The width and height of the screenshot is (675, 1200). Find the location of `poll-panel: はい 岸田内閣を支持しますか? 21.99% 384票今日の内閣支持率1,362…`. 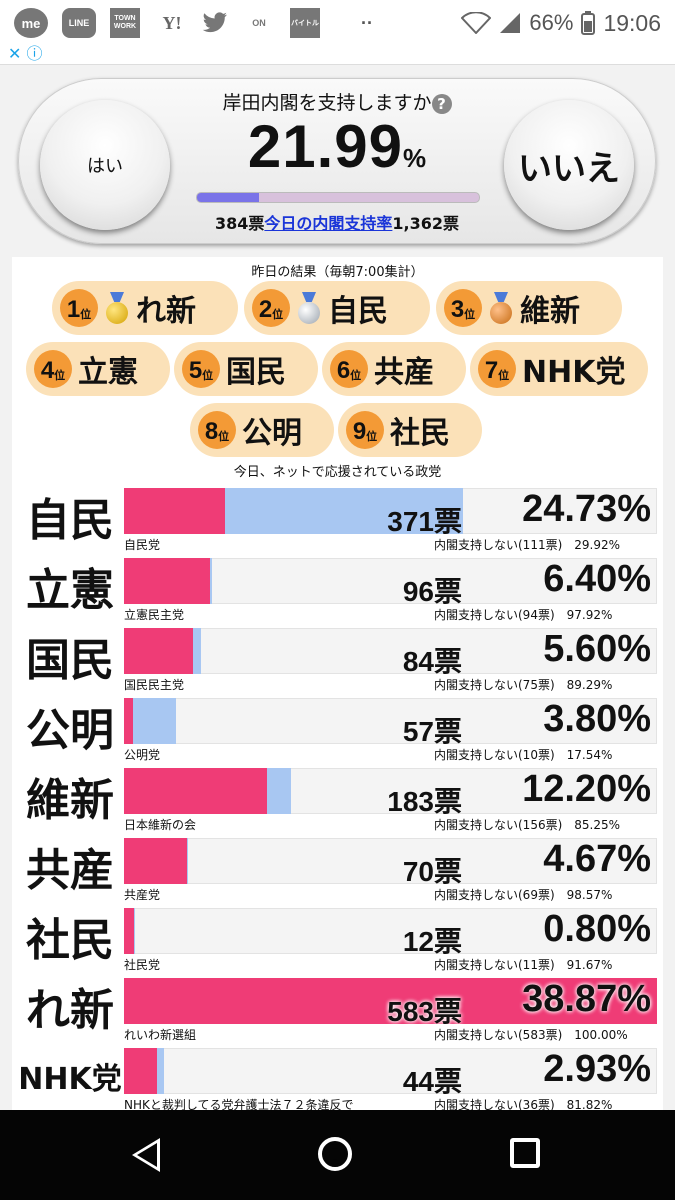

poll-panel: はい 岸田内閣を支持しますか? 21.99% 384票今日の内閣支持率1,362… is located at coordinates (337, 161).